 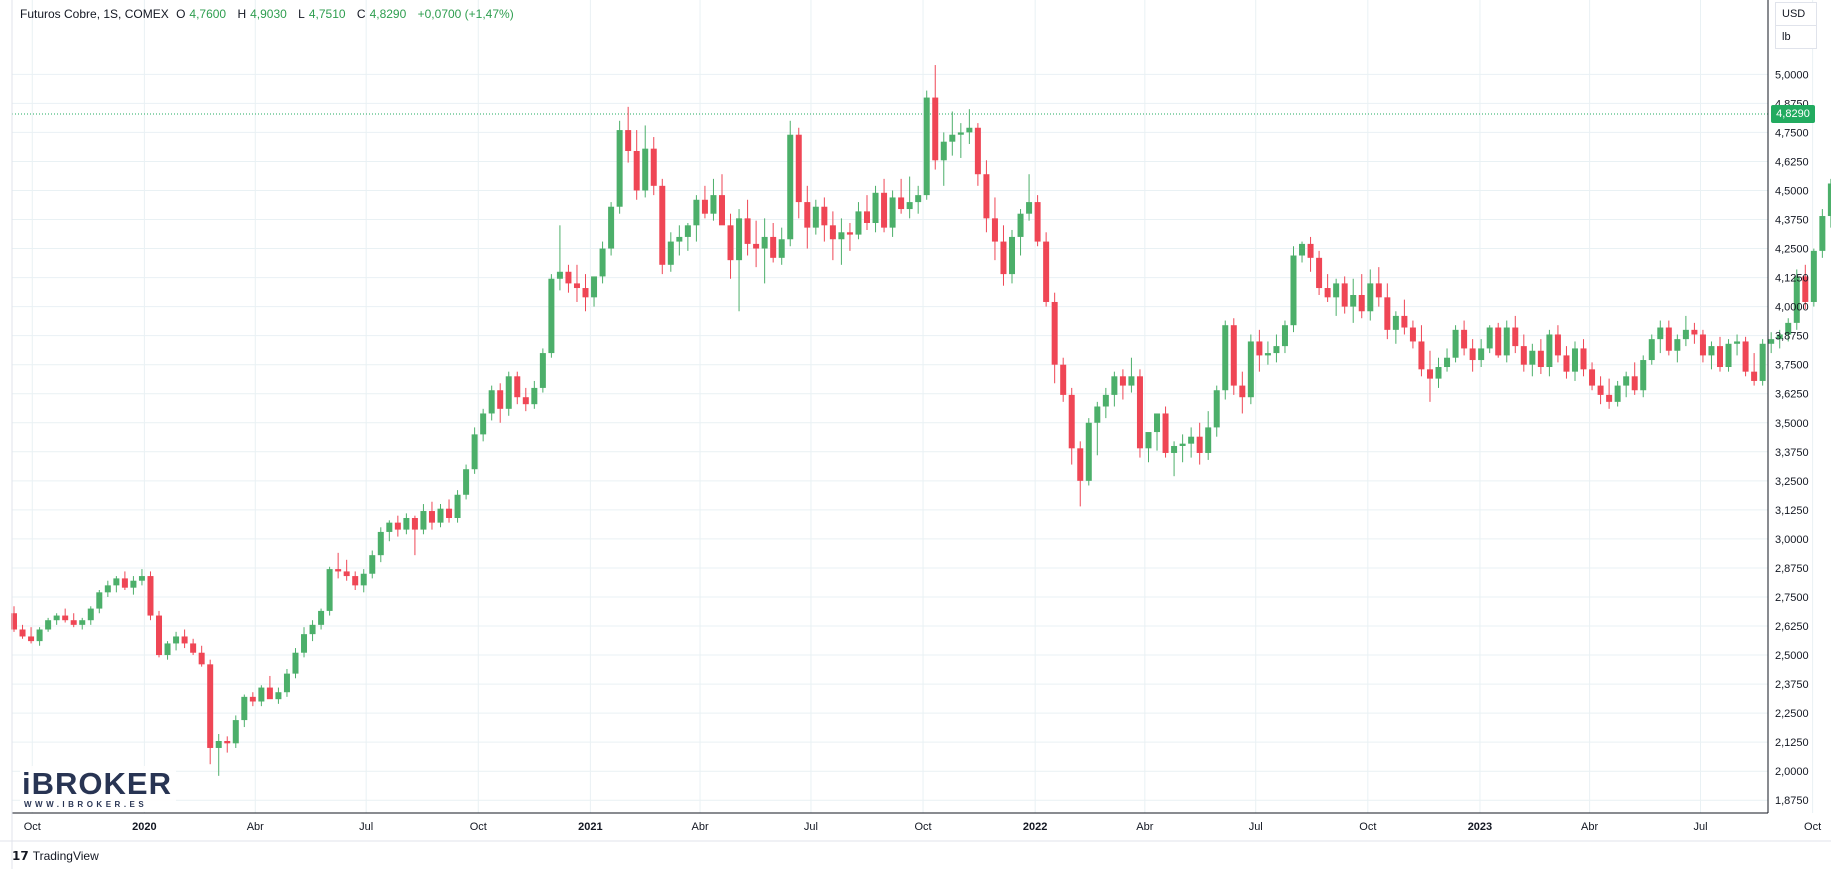 What do you see at coordinates (55, 856) in the screenshot?
I see `tradingview-attribution: 𝟭𝟳 TradingView` at bounding box center [55, 856].